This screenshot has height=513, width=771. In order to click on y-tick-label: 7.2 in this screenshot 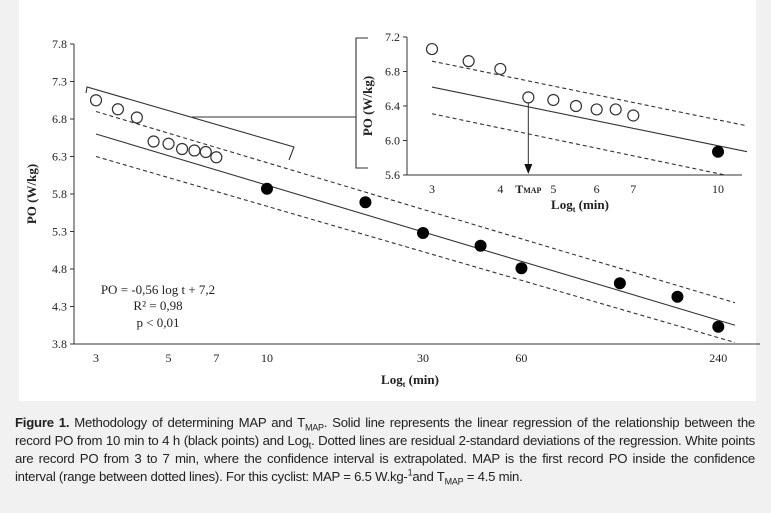, I will do `click(392, 37)`.